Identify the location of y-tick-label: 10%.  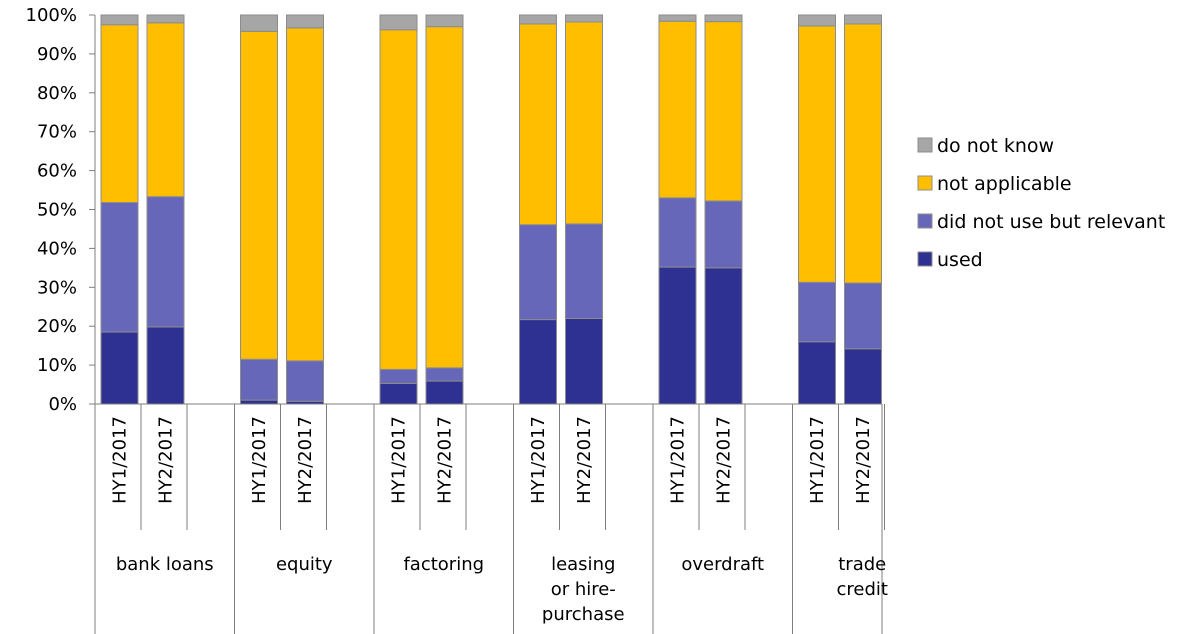
(57, 365).